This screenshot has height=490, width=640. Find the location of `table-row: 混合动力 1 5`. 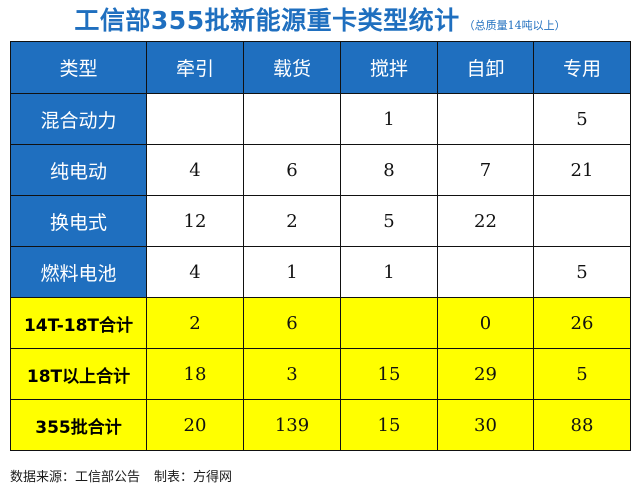

table-row: 混合动力 1 5 is located at coordinates (320, 119).